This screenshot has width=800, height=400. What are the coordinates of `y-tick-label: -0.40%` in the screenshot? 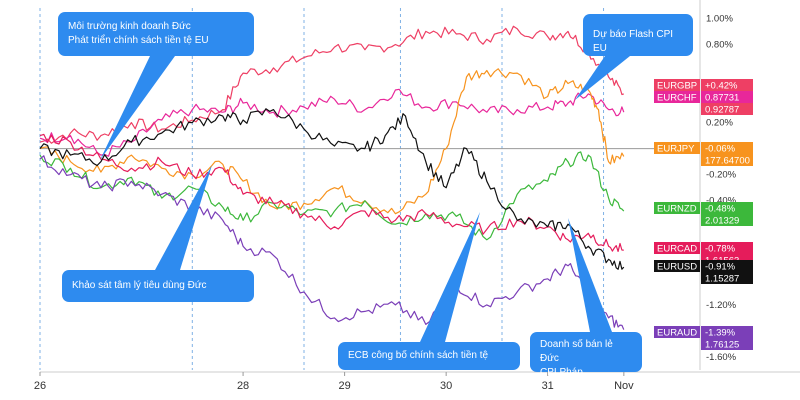 It's located at (721, 201).